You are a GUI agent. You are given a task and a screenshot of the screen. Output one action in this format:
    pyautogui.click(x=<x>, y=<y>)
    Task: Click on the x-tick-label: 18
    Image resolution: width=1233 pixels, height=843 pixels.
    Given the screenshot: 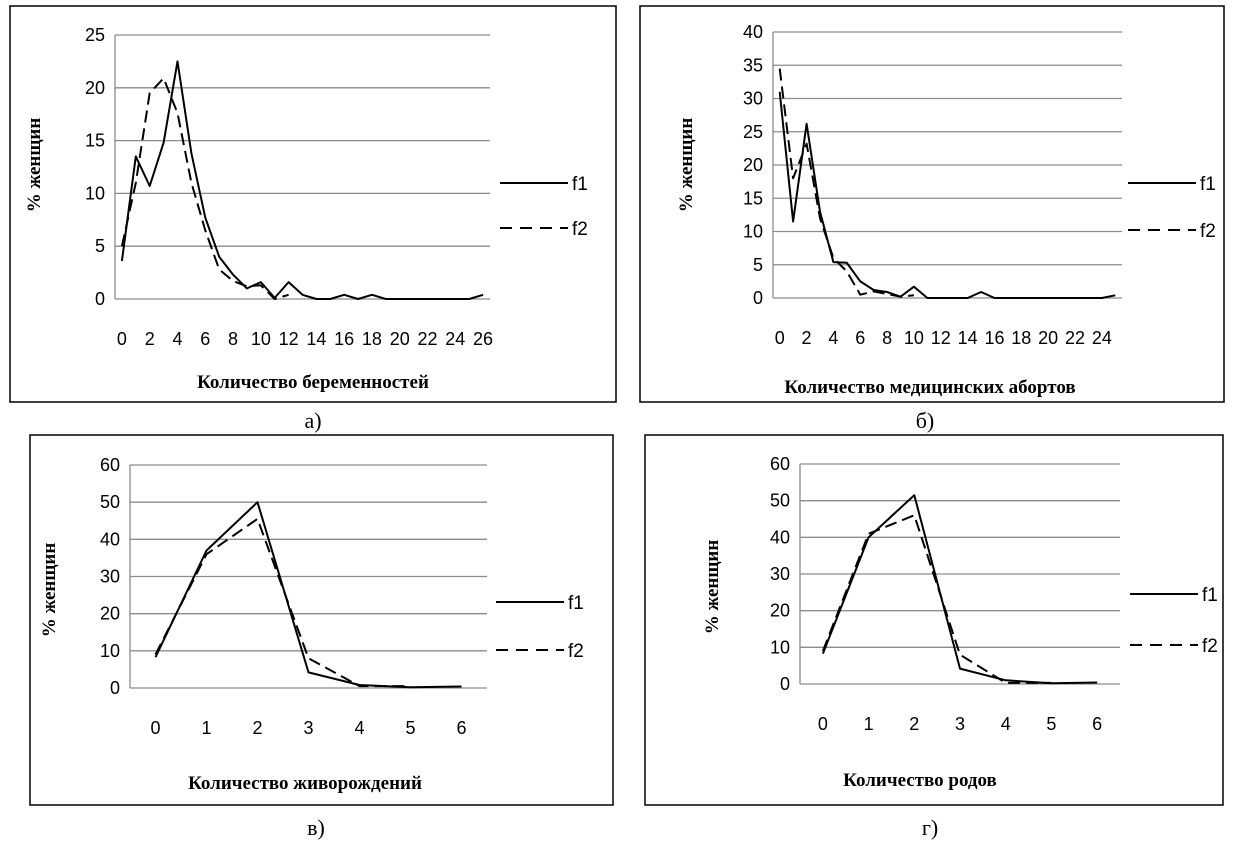 What is the action you would take?
    pyautogui.click(x=1021, y=338)
    